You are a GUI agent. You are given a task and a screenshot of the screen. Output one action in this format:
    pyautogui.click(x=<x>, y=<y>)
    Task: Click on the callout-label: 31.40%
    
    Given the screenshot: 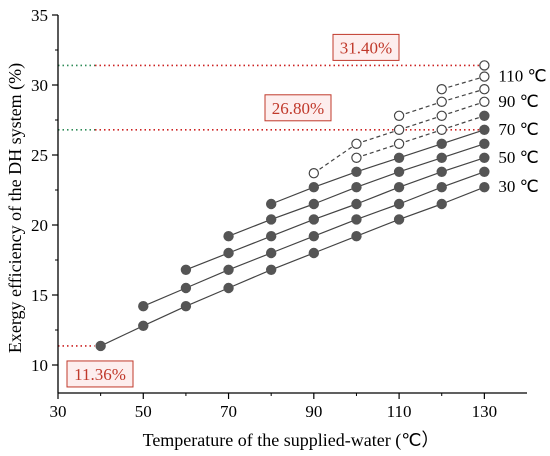 What is the action you would take?
    pyautogui.click(x=366, y=47)
    